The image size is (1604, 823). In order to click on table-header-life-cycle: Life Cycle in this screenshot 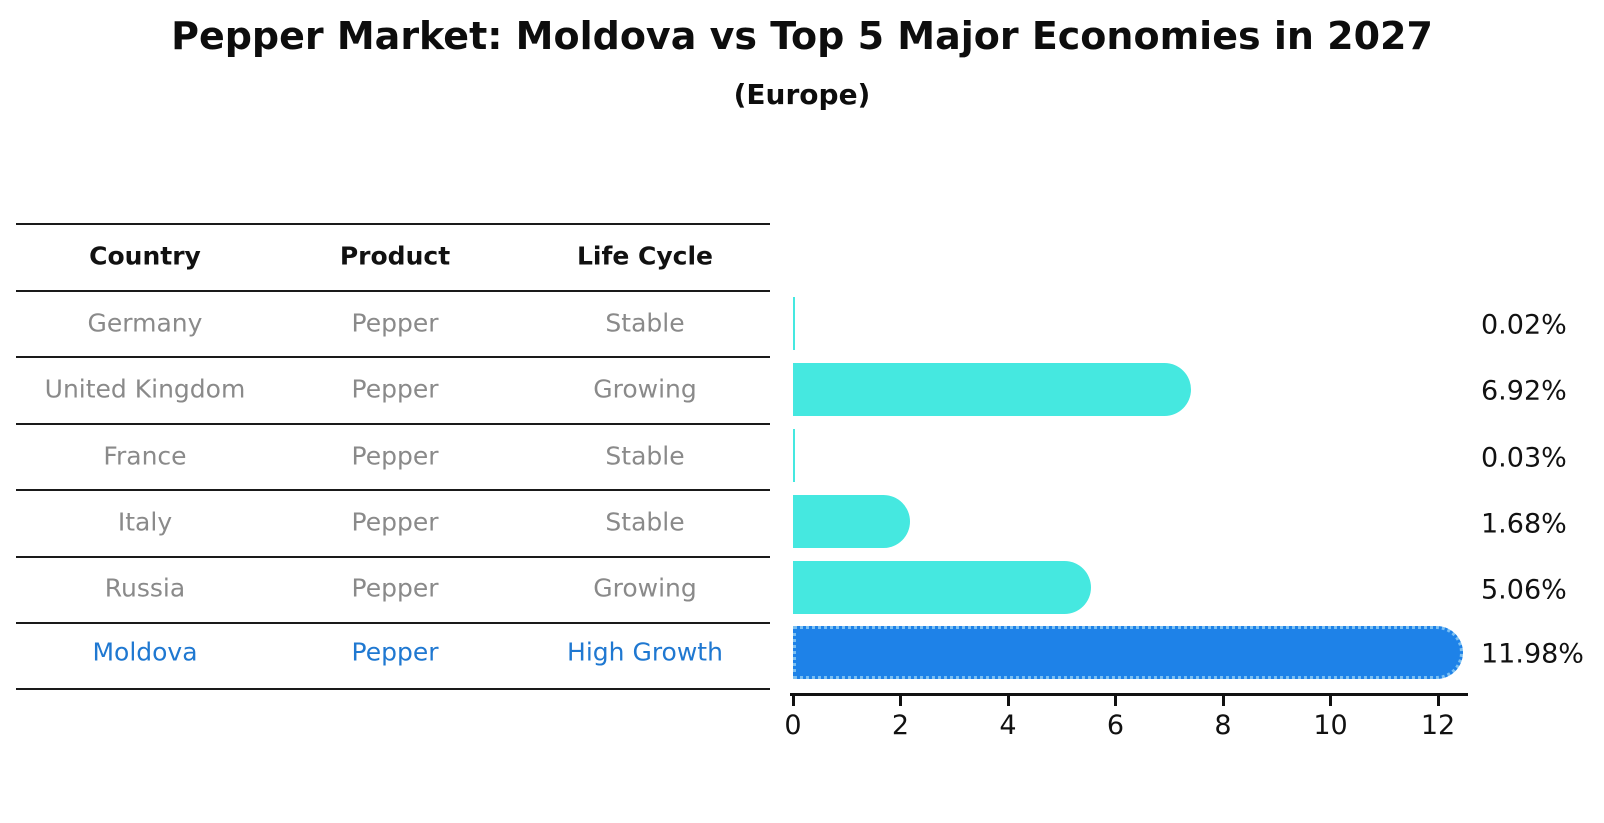, I will do `click(645, 256)`.